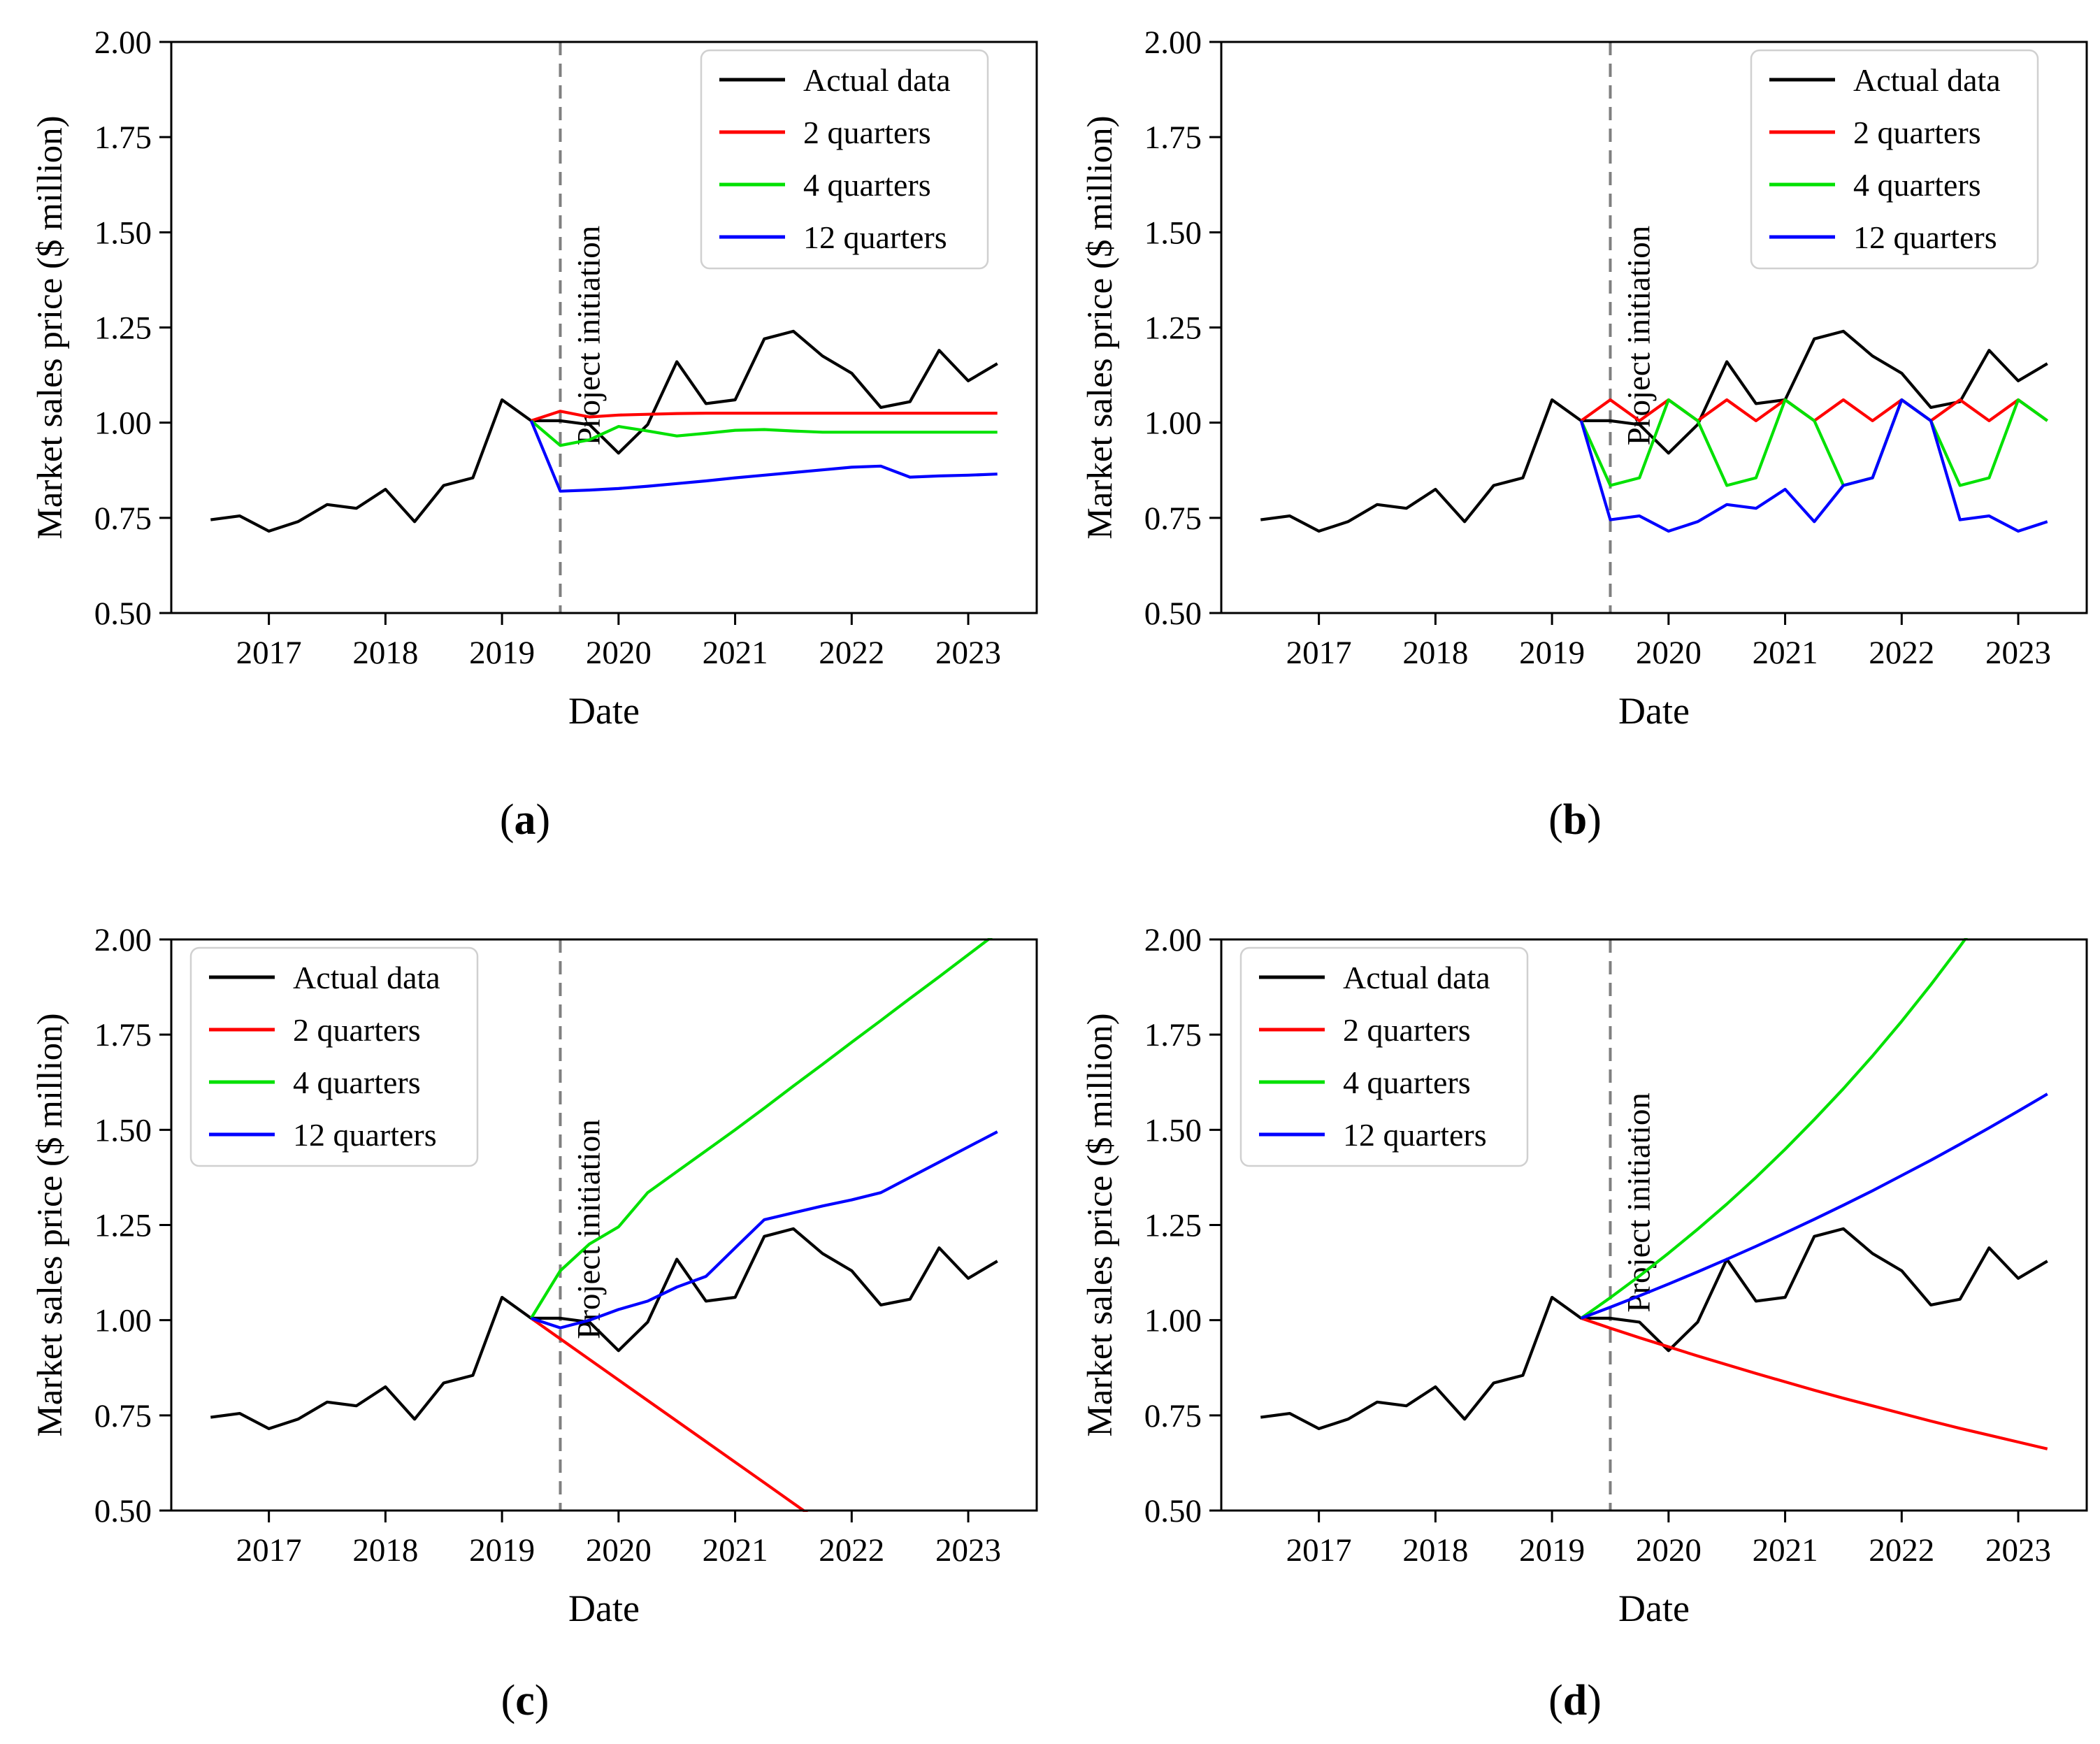 Image resolution: width=2100 pixels, height=1744 pixels. I want to click on caption-letter-b: b, so click(1575, 820).